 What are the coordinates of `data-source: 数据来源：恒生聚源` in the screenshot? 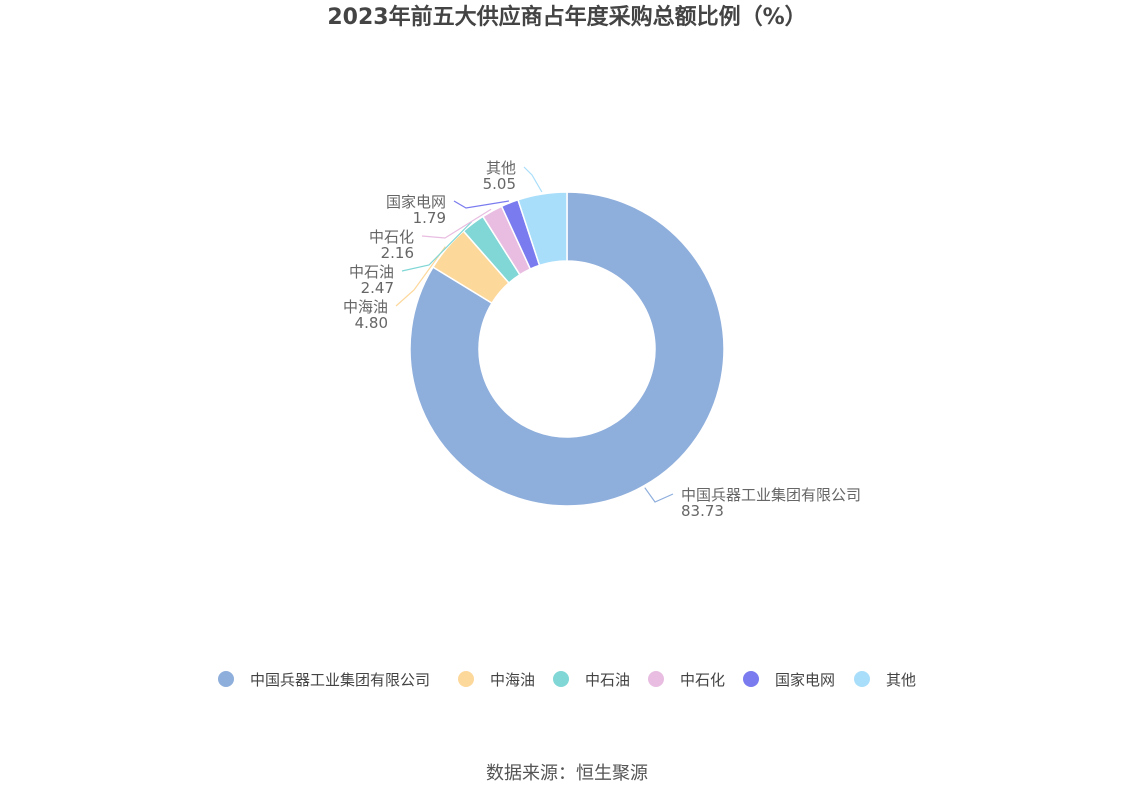 It's located at (567, 773).